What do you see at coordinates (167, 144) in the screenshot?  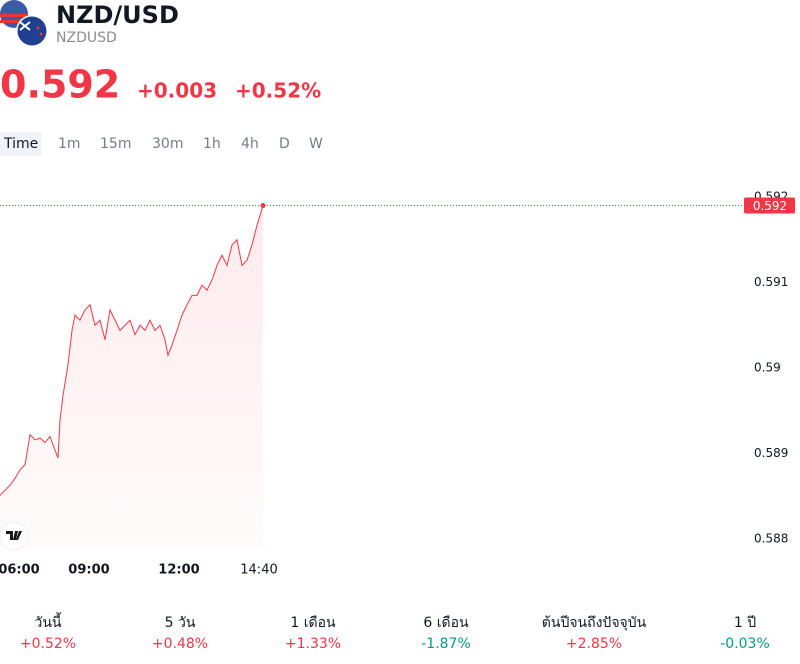 I see `timeframe-button: 30m` at bounding box center [167, 144].